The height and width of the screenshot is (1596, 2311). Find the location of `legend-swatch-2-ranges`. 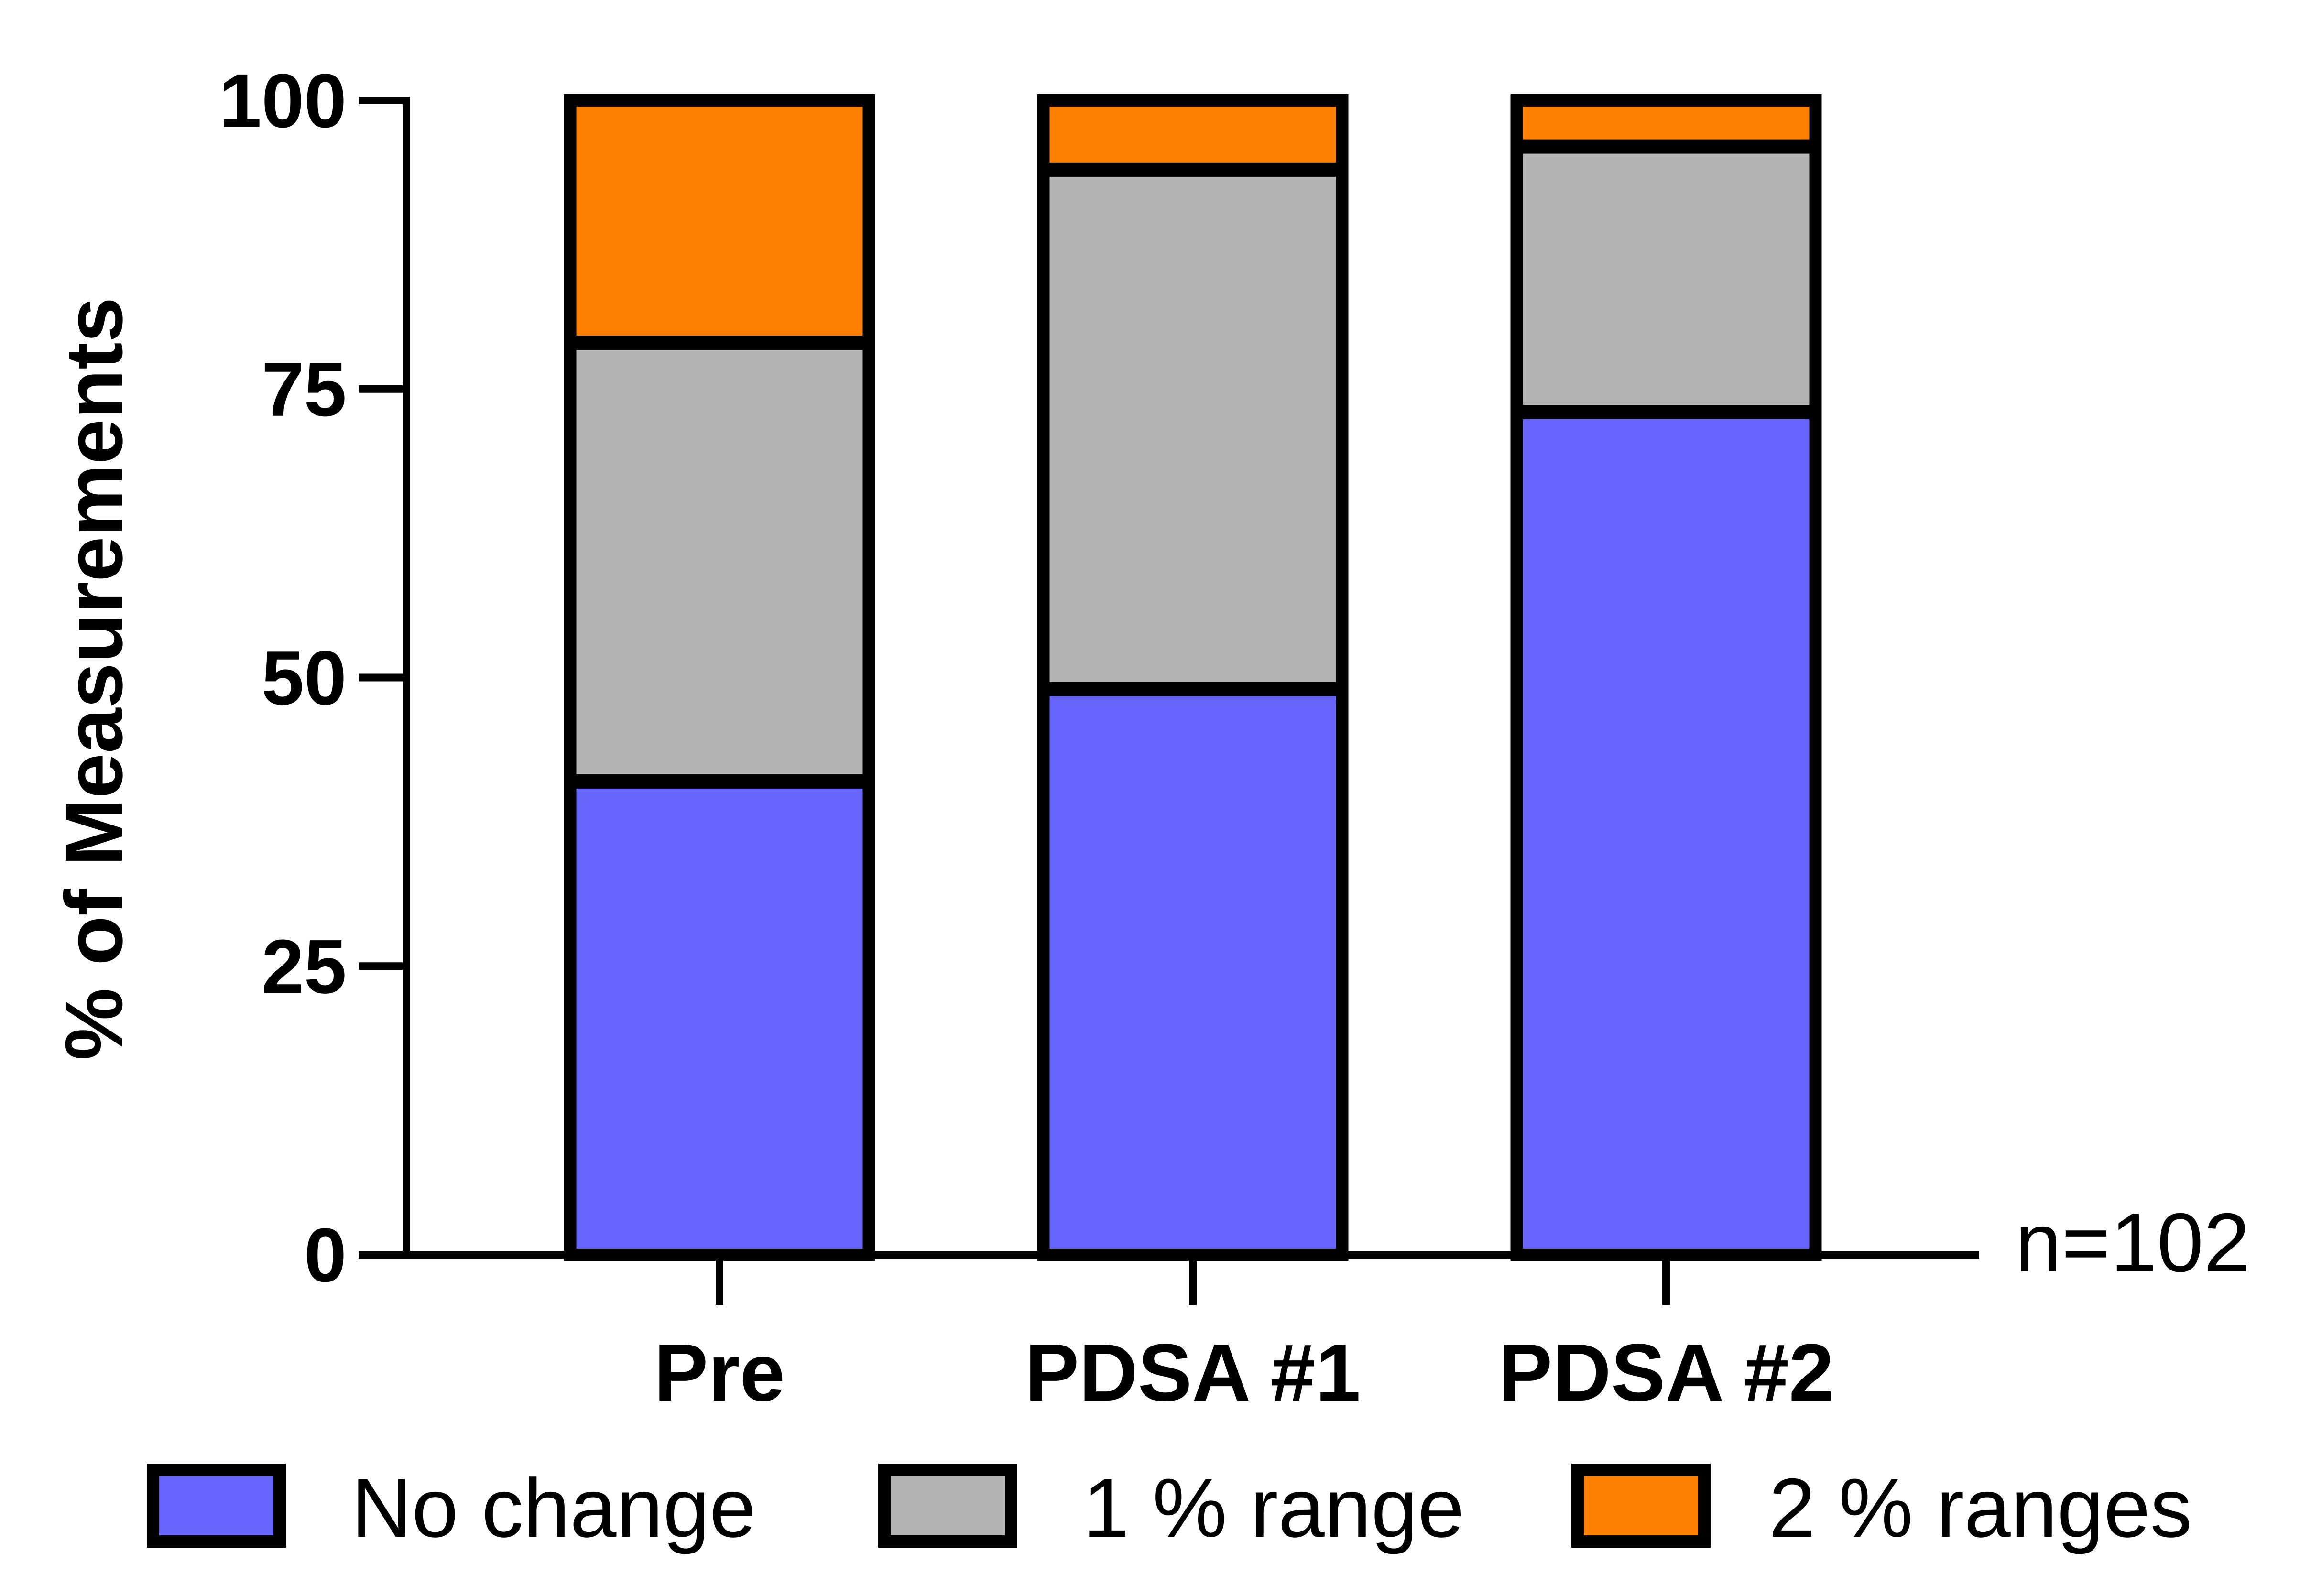

legend-swatch-2-ranges is located at coordinates (1641, 1506).